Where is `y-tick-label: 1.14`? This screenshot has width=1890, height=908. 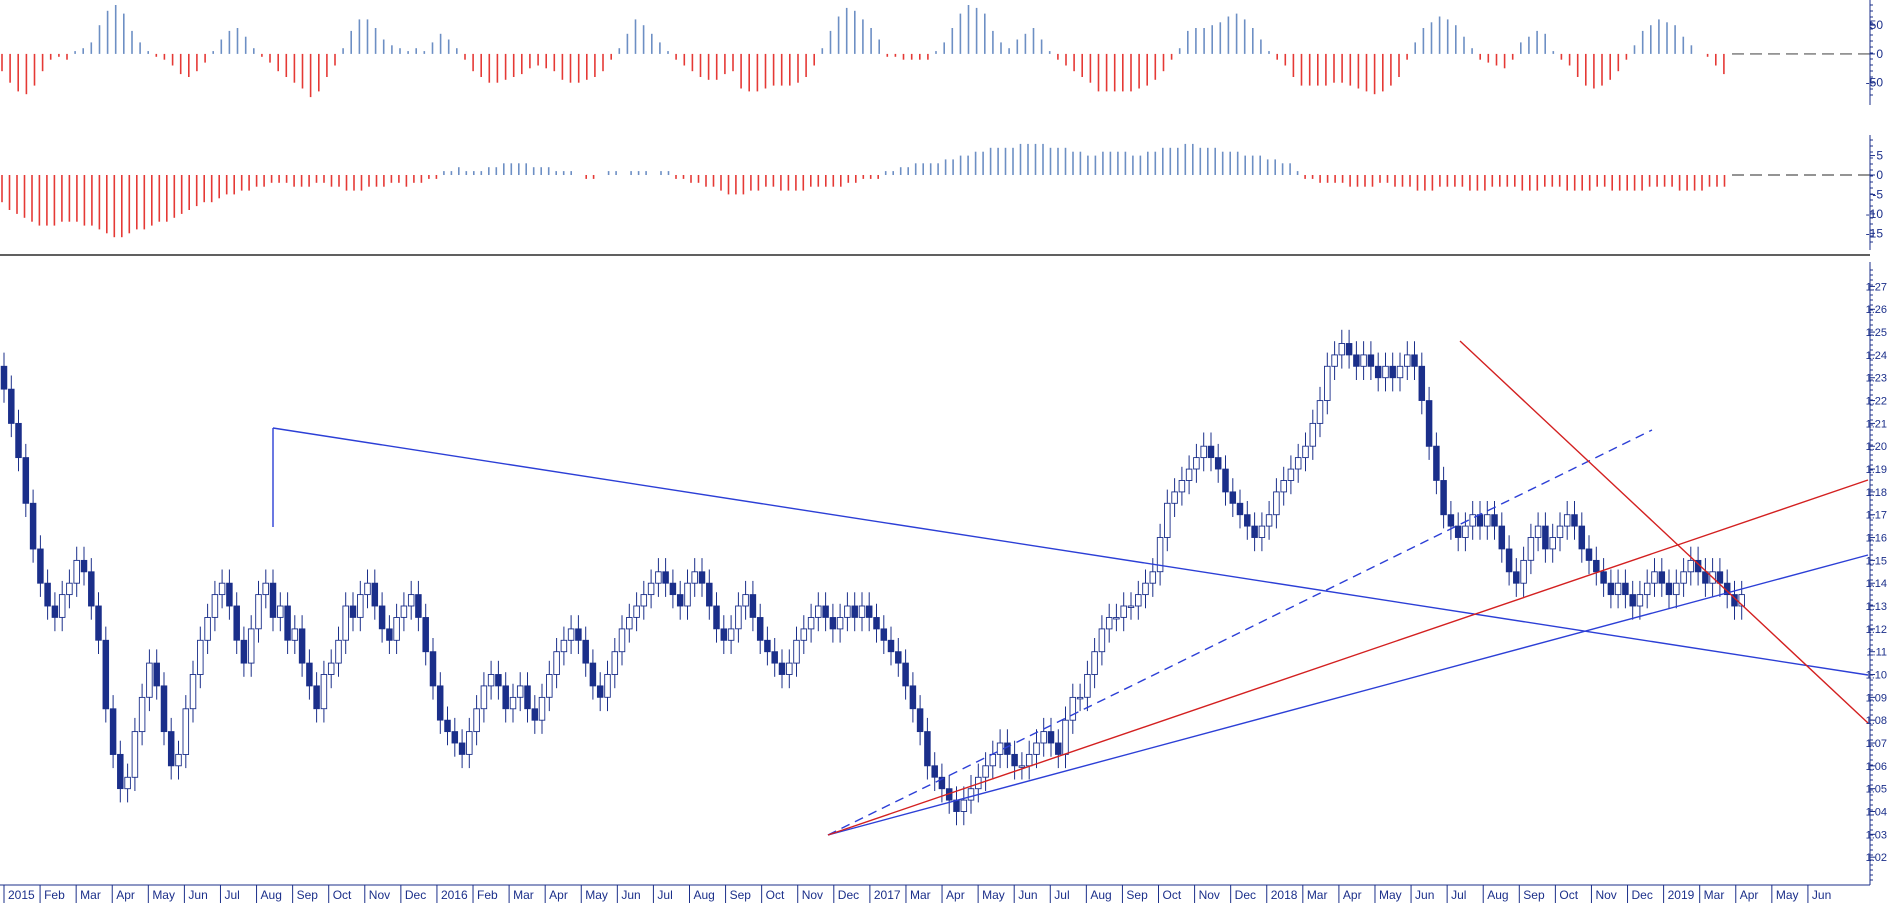 y-tick-label: 1.14 is located at coordinates (1876, 584).